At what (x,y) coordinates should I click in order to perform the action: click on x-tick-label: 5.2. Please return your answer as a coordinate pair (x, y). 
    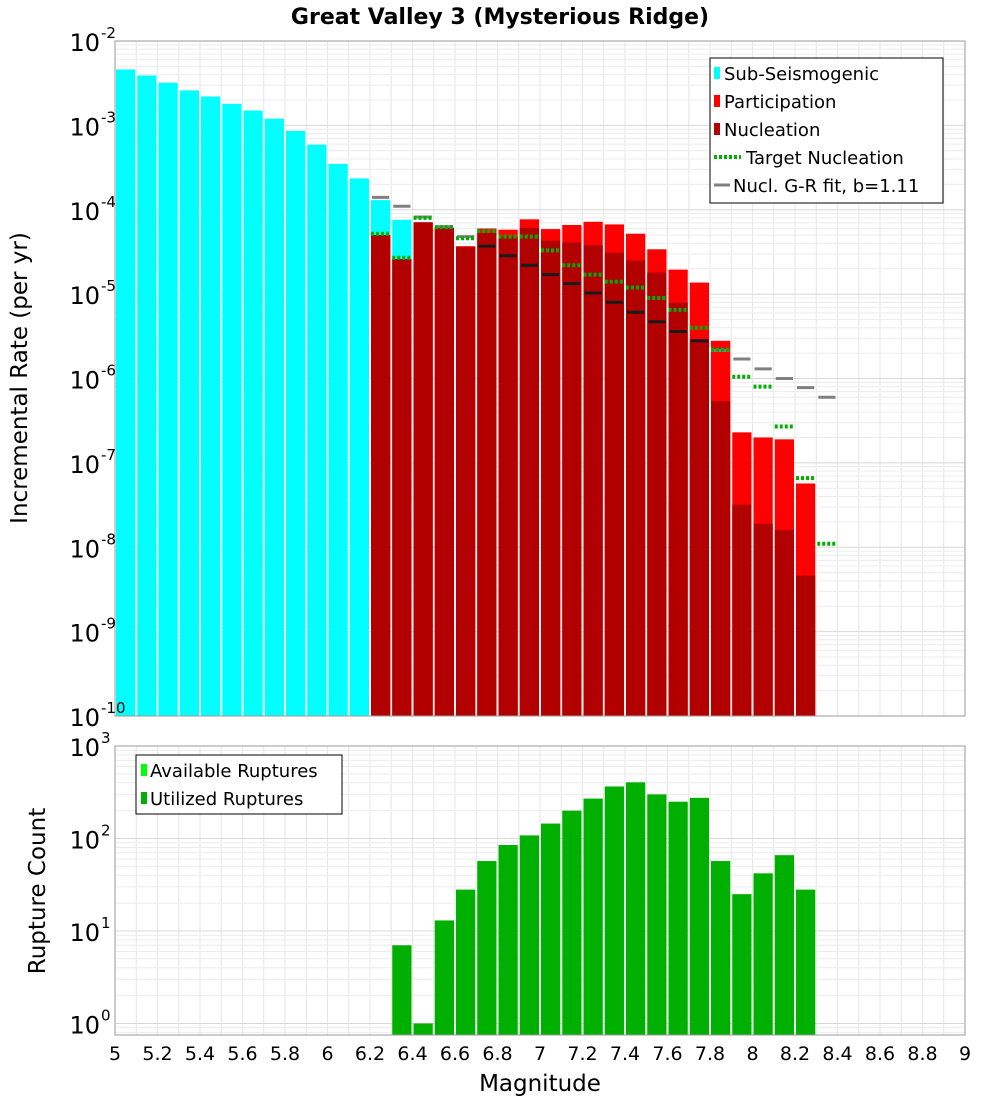
    Looking at the image, I should click on (157, 1054).